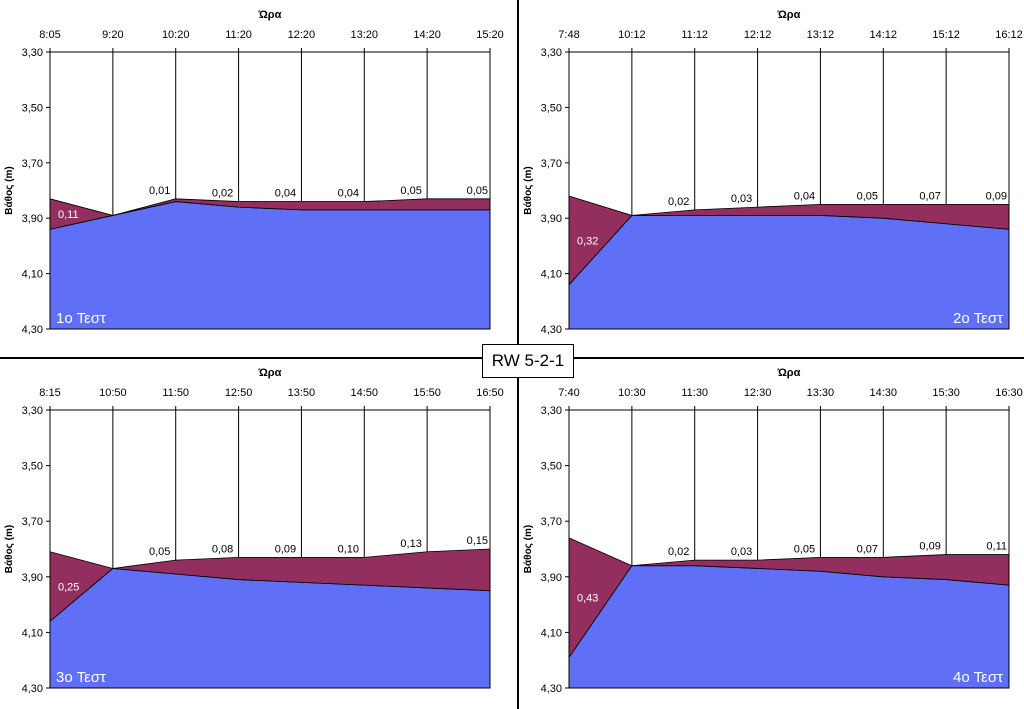  I want to click on x-tick-label: 16:30, so click(1009, 393).